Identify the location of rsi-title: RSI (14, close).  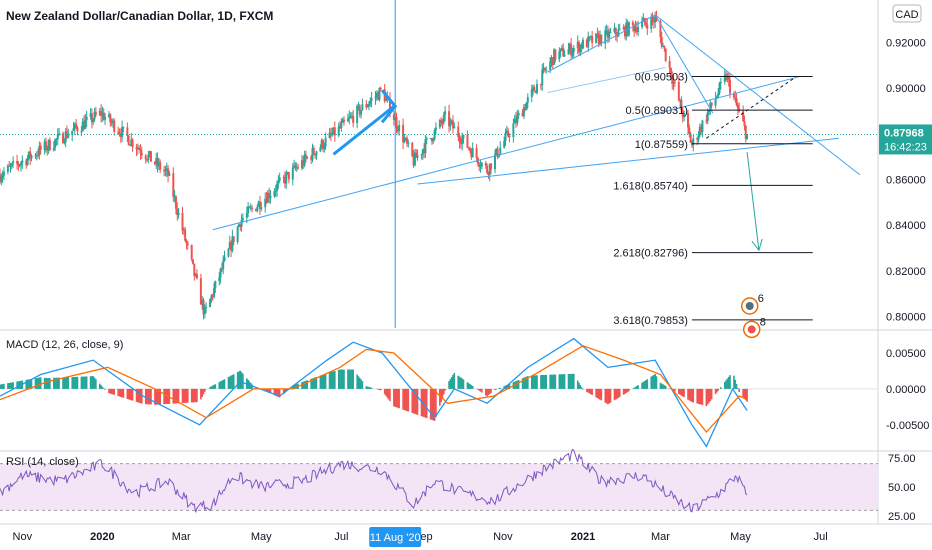
(42, 462).